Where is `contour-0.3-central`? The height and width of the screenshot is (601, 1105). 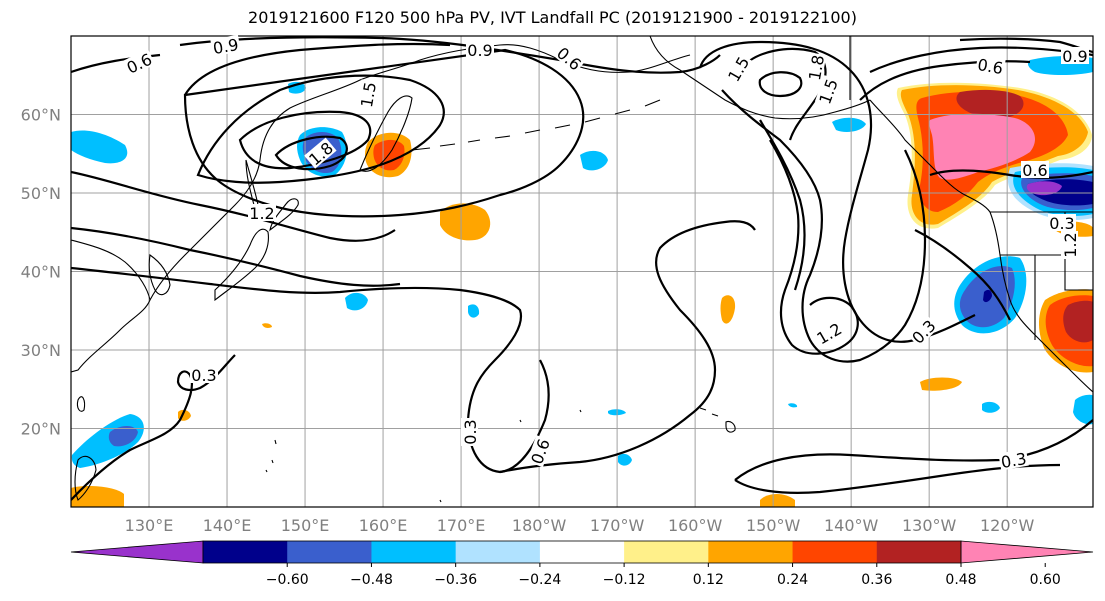
contour-0.3-central is located at coordinates (627, 347).